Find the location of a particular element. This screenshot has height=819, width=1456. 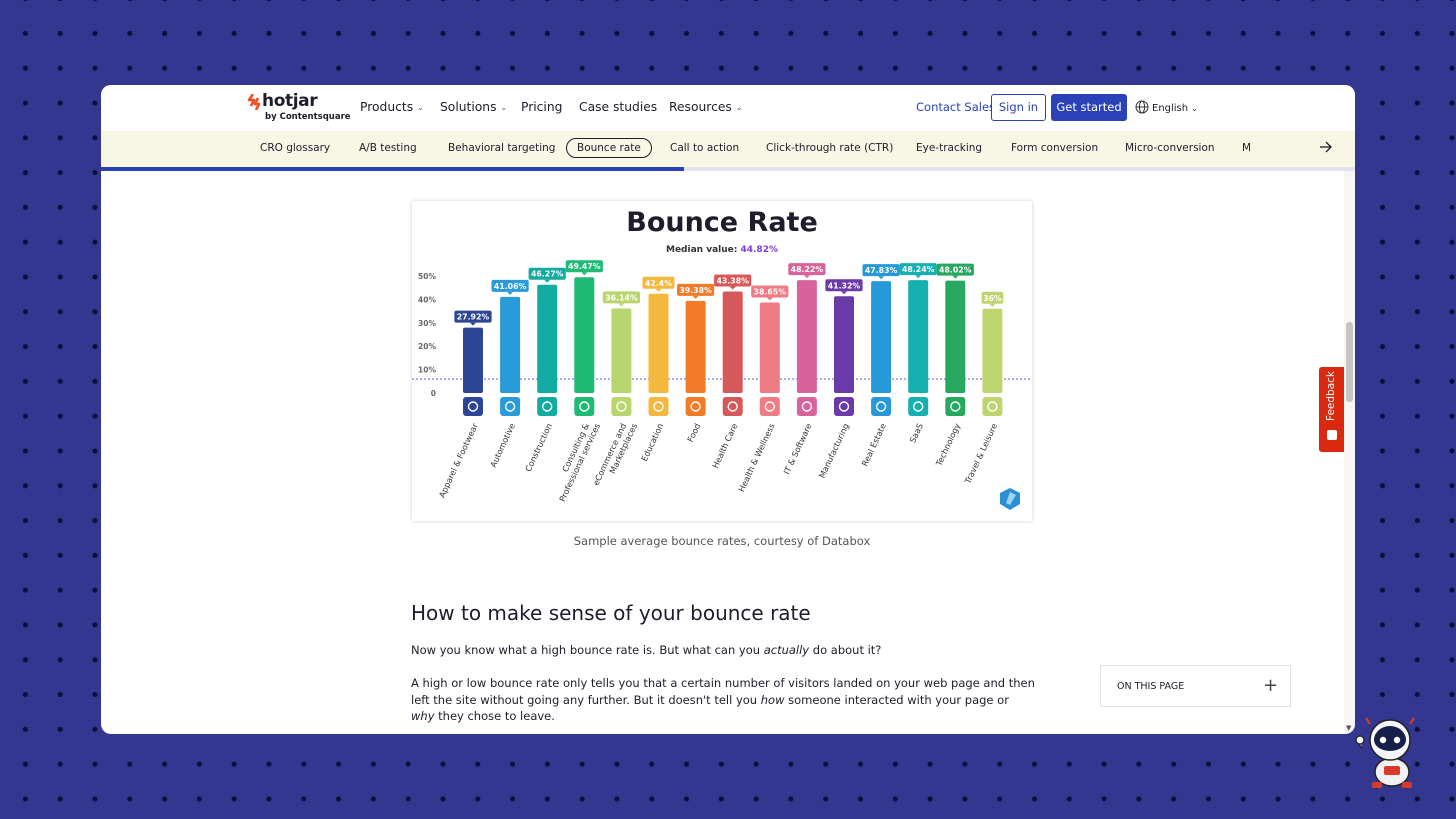

glossary-item-cro-glossary: CRO glossary is located at coordinates (295, 148).